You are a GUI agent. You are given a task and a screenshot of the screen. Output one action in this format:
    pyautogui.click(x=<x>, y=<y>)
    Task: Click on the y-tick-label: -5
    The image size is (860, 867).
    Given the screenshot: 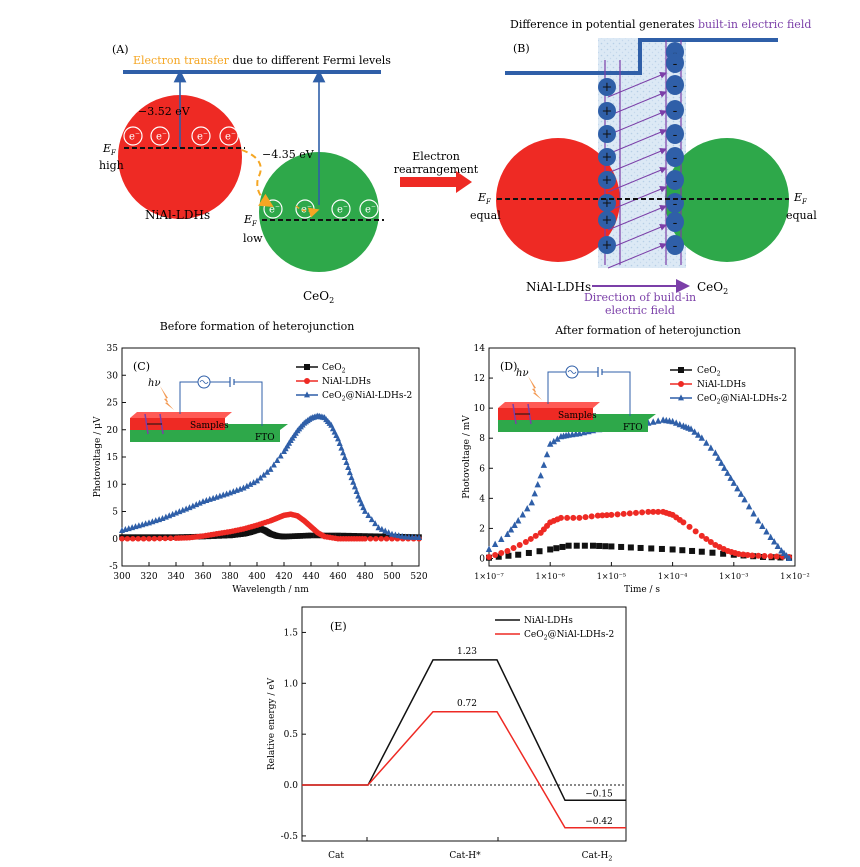 What is the action you would take?
    pyautogui.click(x=113, y=567)
    